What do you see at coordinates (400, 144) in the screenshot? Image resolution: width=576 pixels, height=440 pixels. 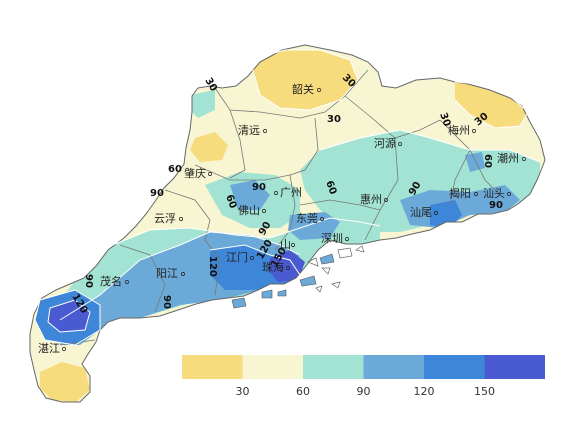 I see `city-dot-heyuan` at bounding box center [400, 144].